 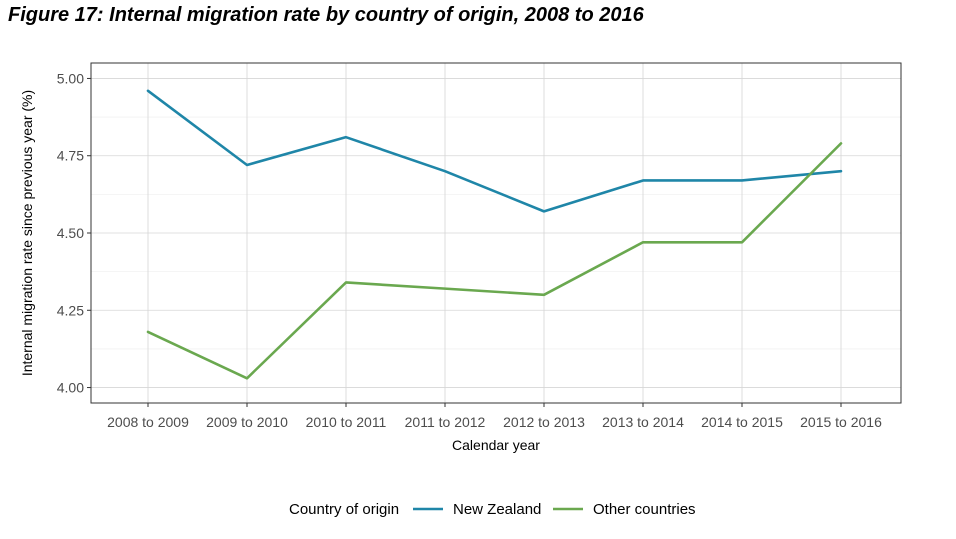 What do you see at coordinates (70, 233) in the screenshot?
I see `y-tick-label: 4.50` at bounding box center [70, 233].